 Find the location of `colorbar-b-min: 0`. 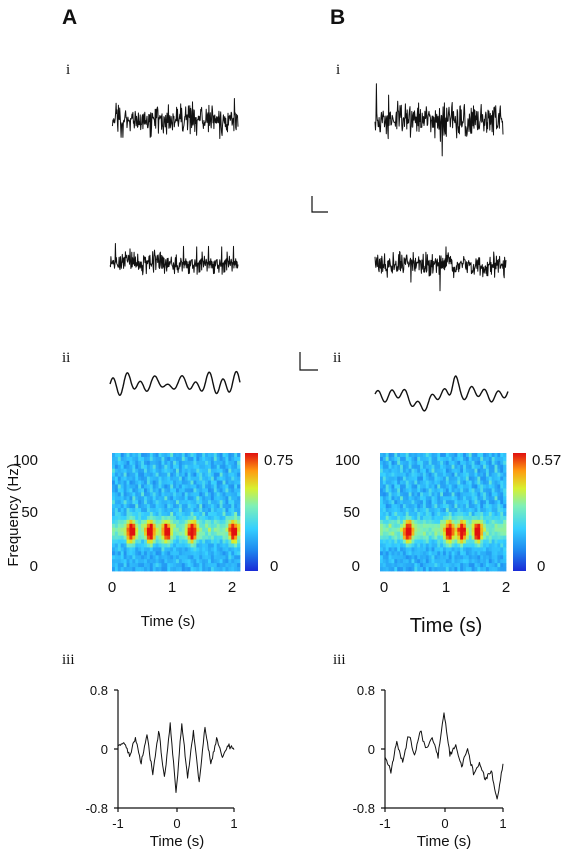

colorbar-b-min: 0 is located at coordinates (541, 566).